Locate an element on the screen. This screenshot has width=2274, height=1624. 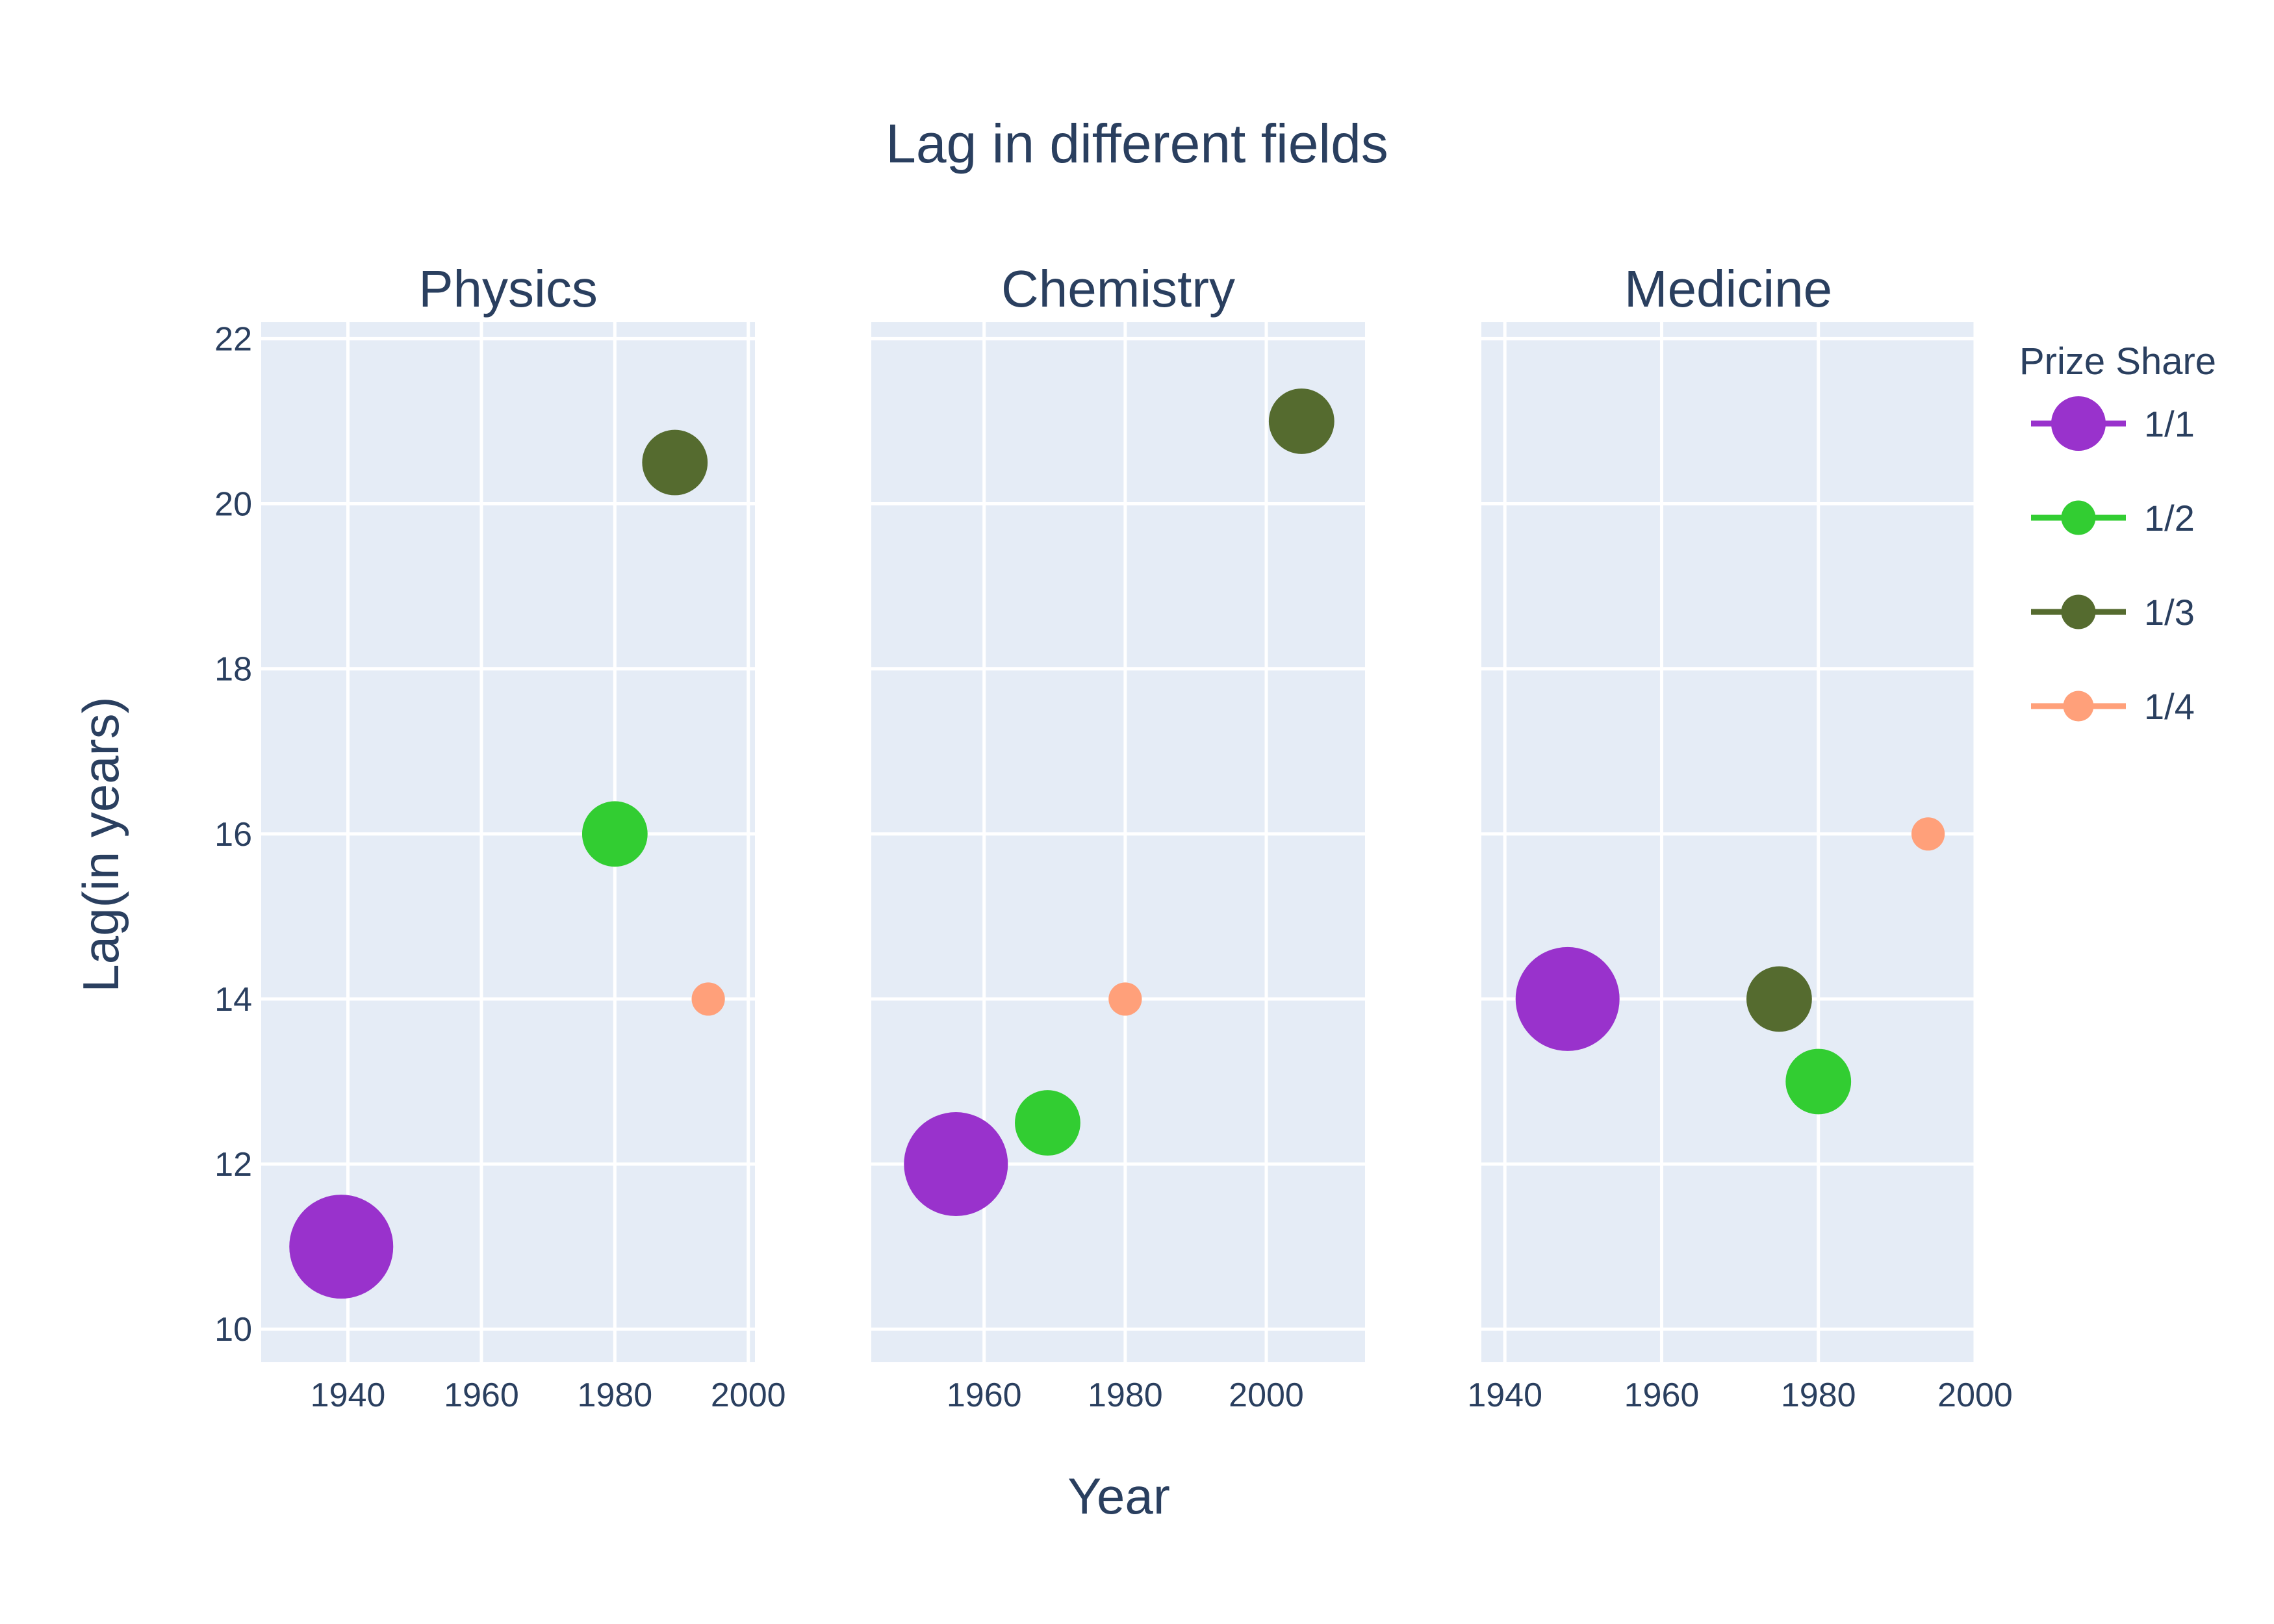
chart-title: Lag in different fields is located at coordinates (1137, 143).